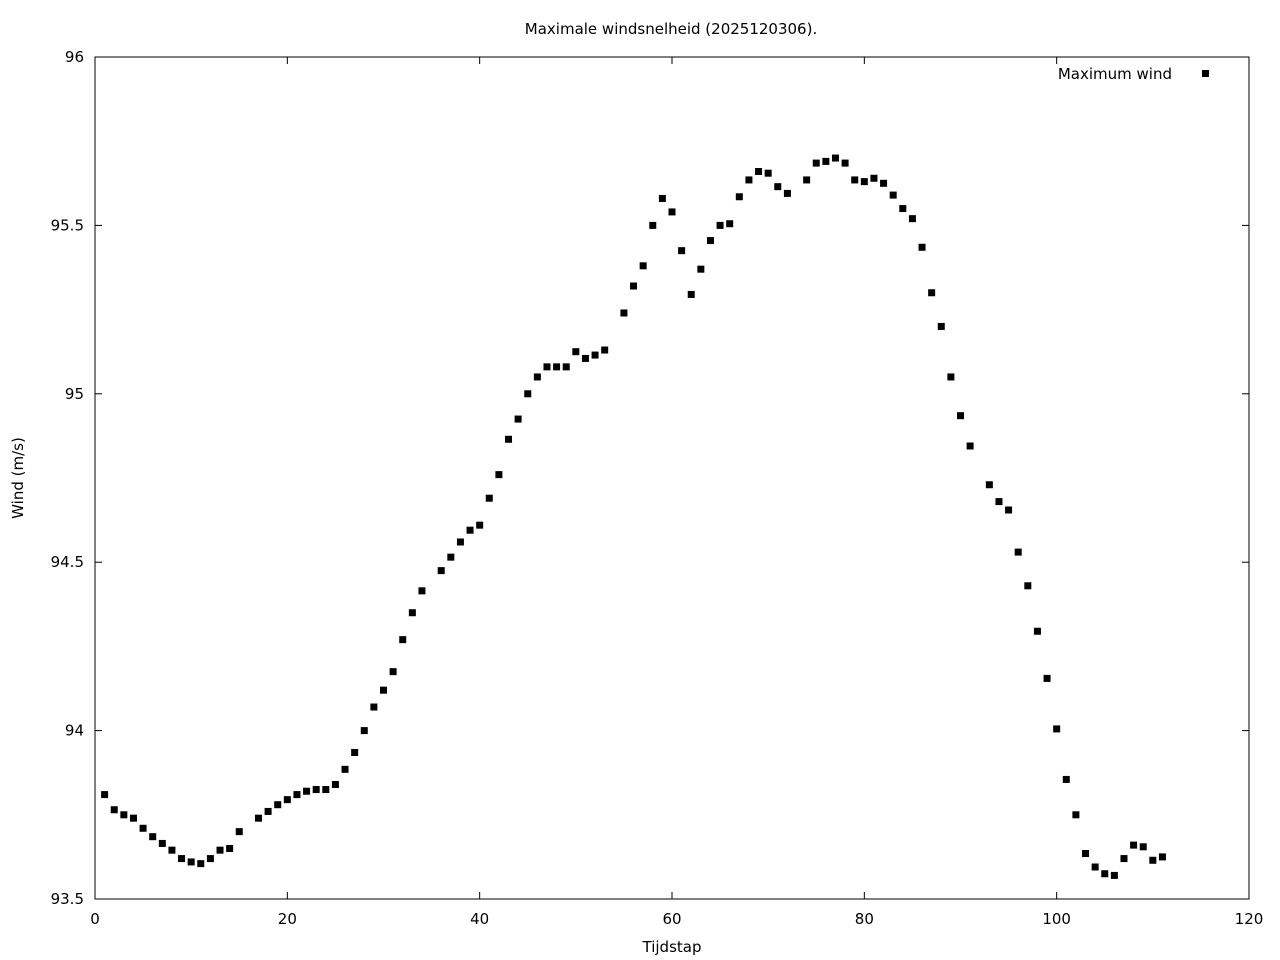 The width and height of the screenshot is (1280, 960). What do you see at coordinates (74, 394) in the screenshot?
I see `y-tick-label: 95` at bounding box center [74, 394].